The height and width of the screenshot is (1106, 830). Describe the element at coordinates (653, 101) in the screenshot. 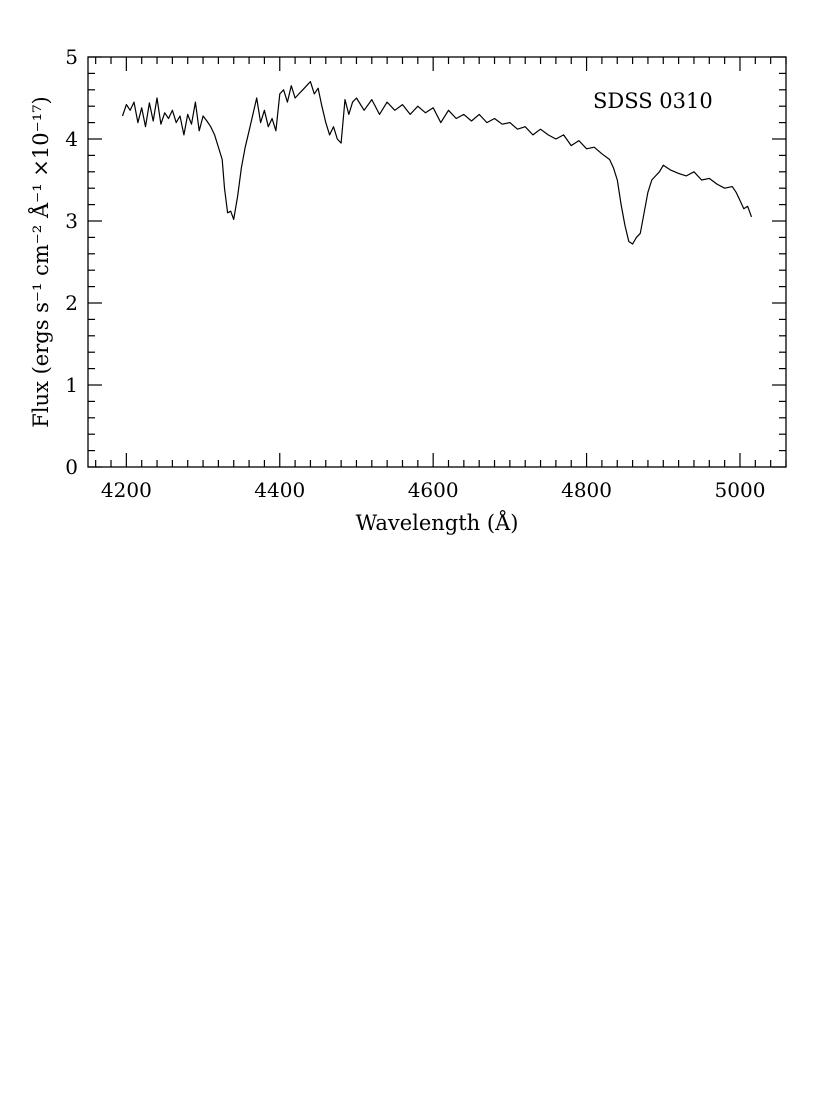

I see `object-label: SDSS 0310` at that location.